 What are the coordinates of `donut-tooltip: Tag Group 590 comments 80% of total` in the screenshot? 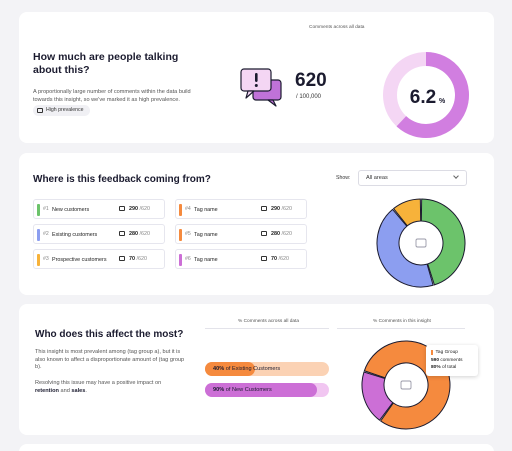 It's located at (452, 360).